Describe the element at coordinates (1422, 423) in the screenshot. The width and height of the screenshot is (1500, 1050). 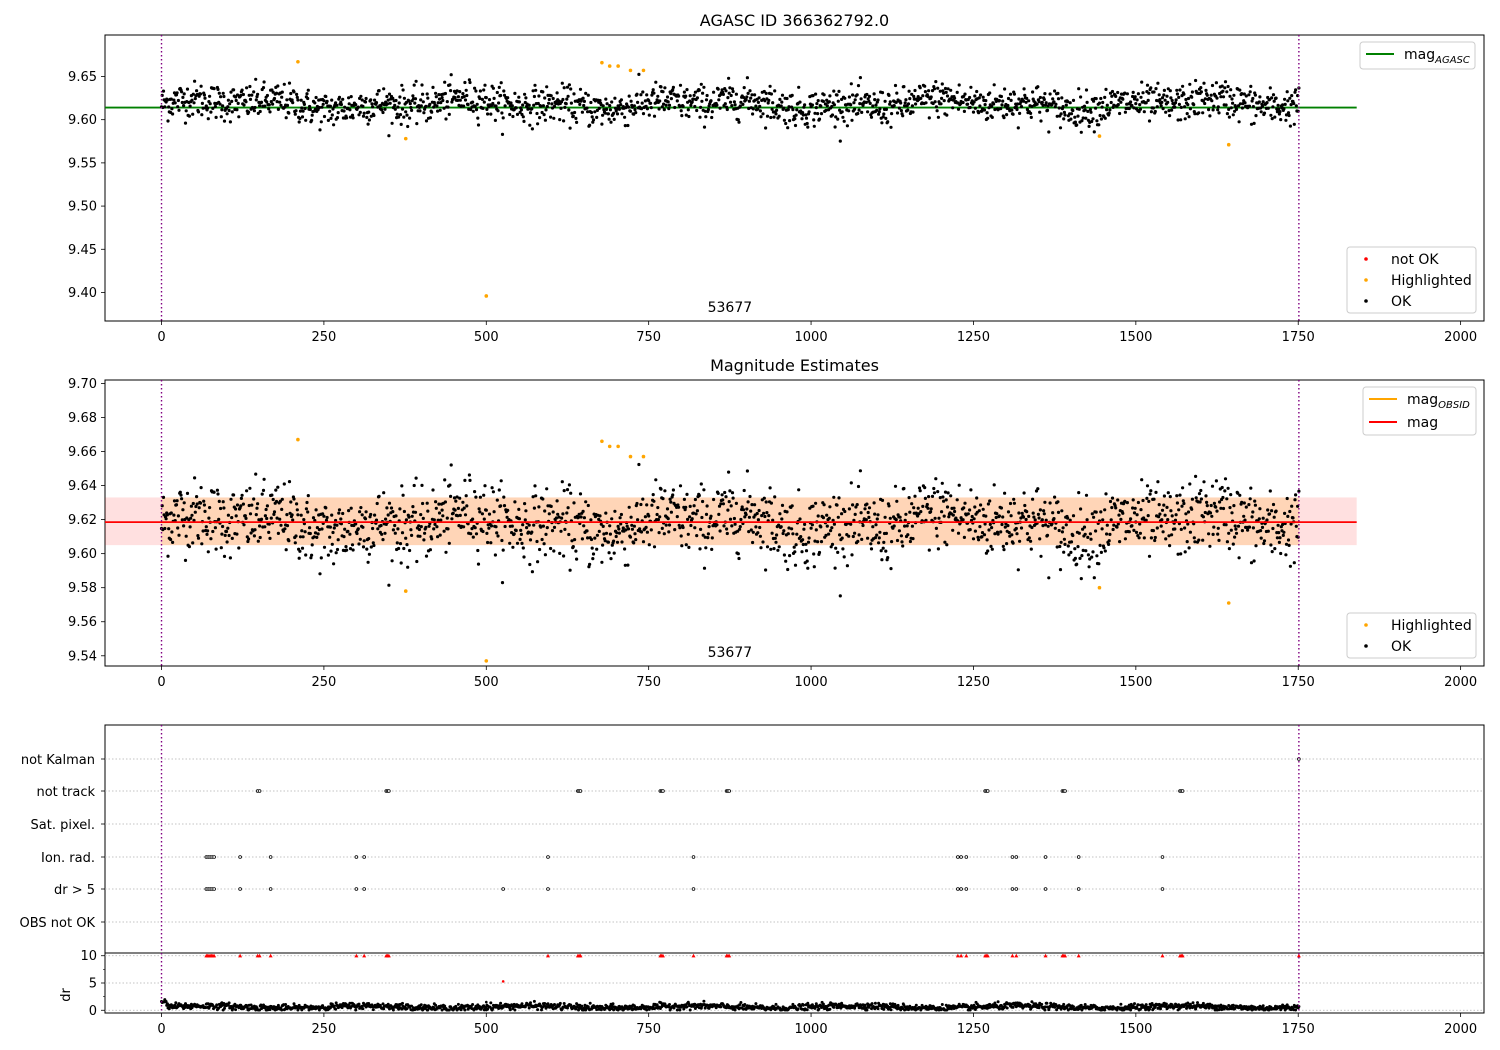
I see `legend-label: mag` at that location.